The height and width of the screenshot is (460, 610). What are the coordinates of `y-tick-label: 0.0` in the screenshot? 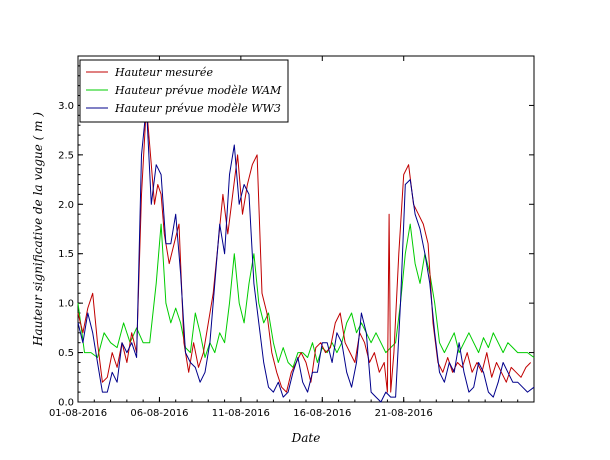 It's located at (66, 403).